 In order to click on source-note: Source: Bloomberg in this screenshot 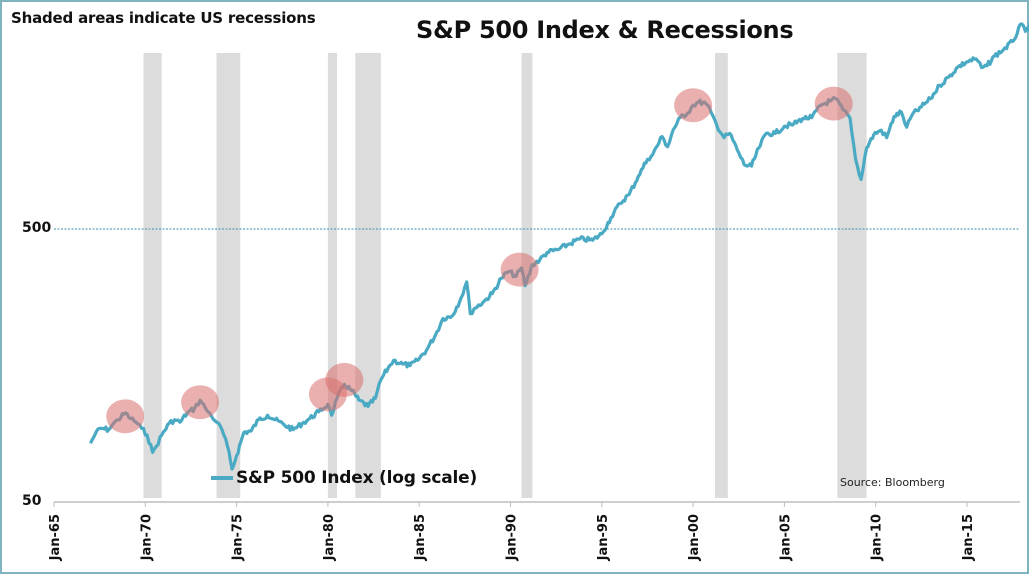, I will do `click(892, 482)`.